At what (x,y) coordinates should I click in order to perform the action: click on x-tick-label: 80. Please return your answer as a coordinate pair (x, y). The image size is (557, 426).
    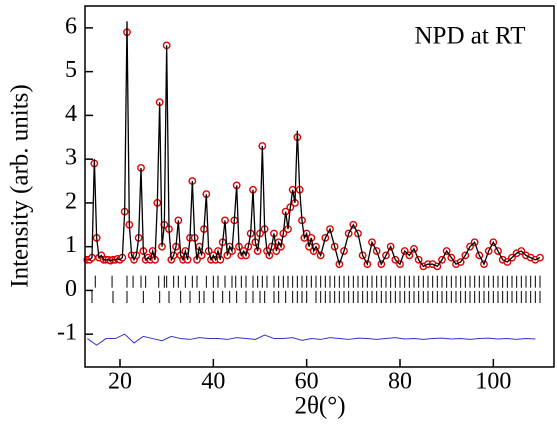
    Looking at the image, I should click on (400, 382).